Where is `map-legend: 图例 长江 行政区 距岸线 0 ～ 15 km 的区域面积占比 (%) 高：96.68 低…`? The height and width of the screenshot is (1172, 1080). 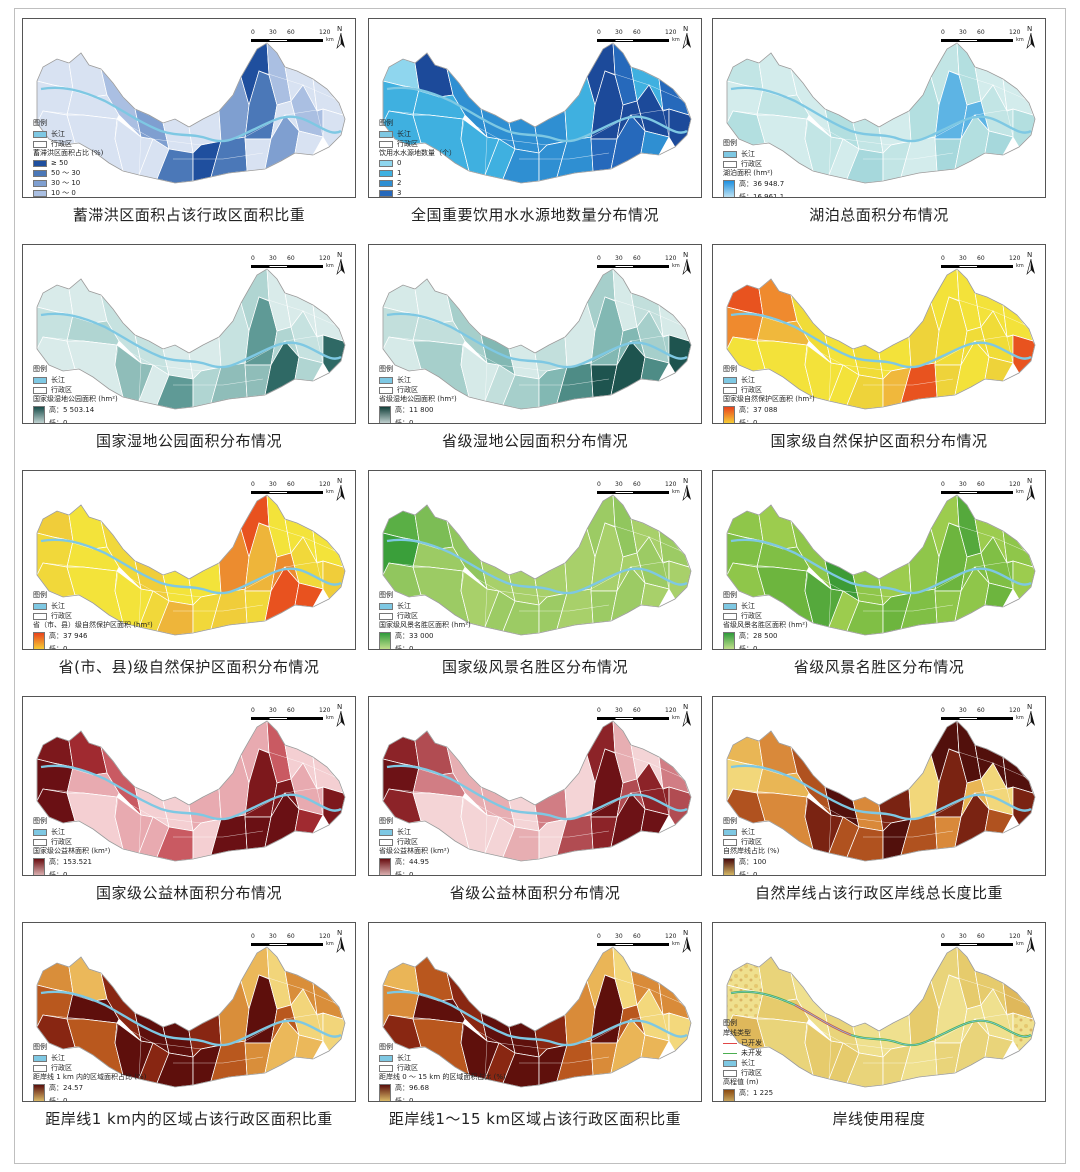 map-legend: 图例 长江 行政区 距岸线 0 ～ 15 km 的区域面积占比 (%) 高：96.68 低… is located at coordinates (442, 1072).